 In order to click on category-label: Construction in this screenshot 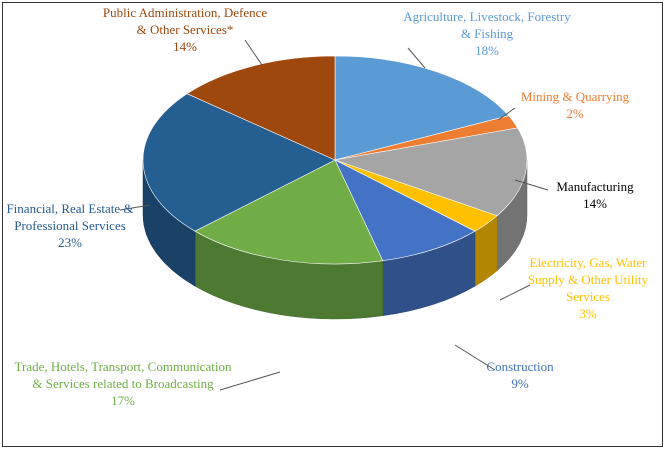, I will do `click(520, 366)`.